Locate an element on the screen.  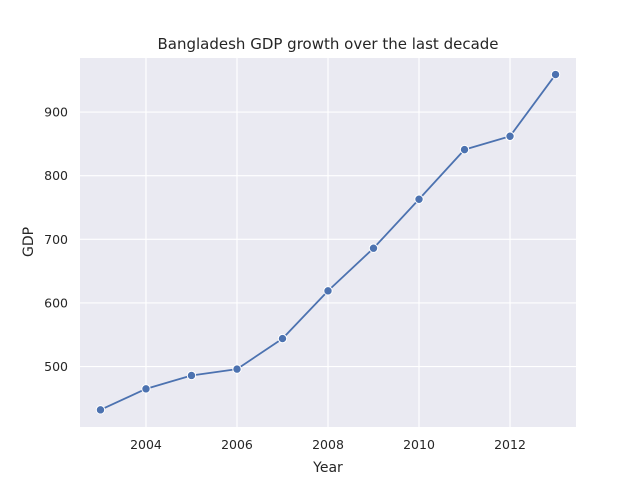
y-tick-label: 900 is located at coordinates (56, 112).